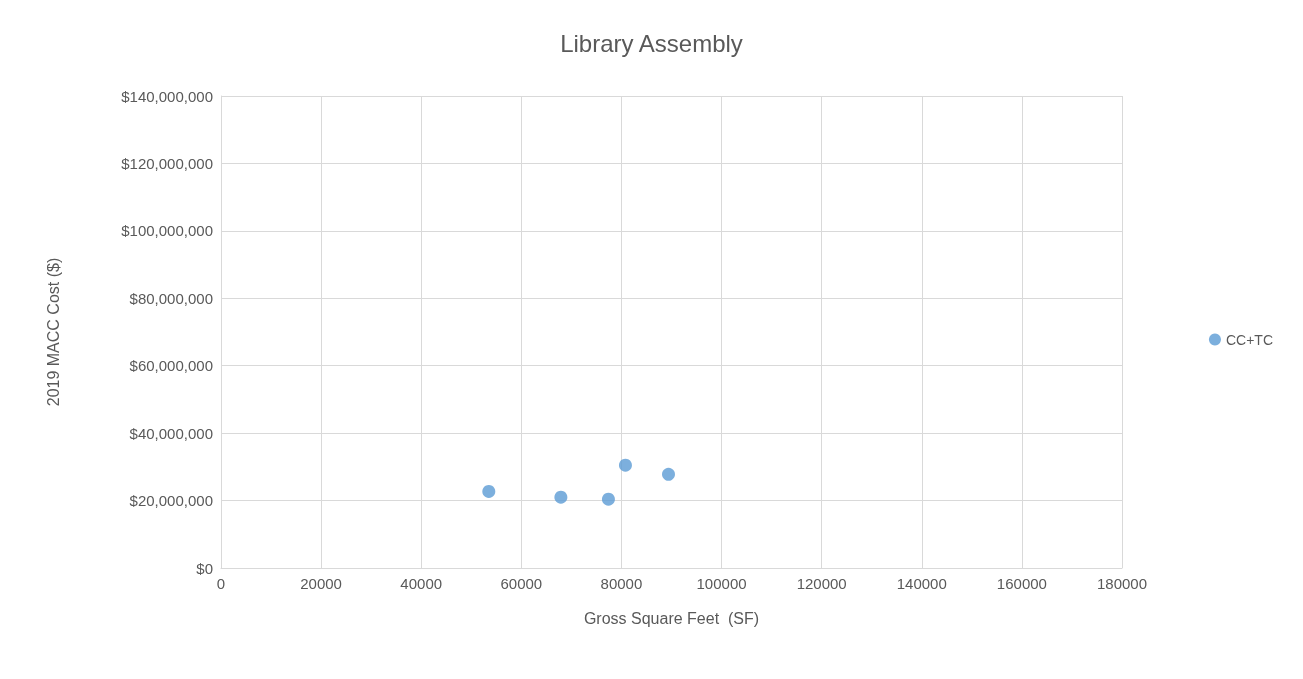 The image size is (1303, 679). What do you see at coordinates (53, 332) in the screenshot?
I see `y-axis-title: 2019 MACC Cost ($)` at bounding box center [53, 332].